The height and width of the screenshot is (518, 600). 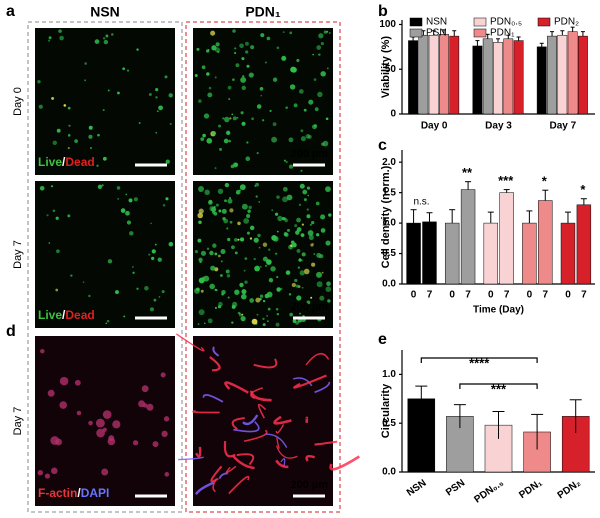 I want to click on significance: **, so click(x=467, y=172).